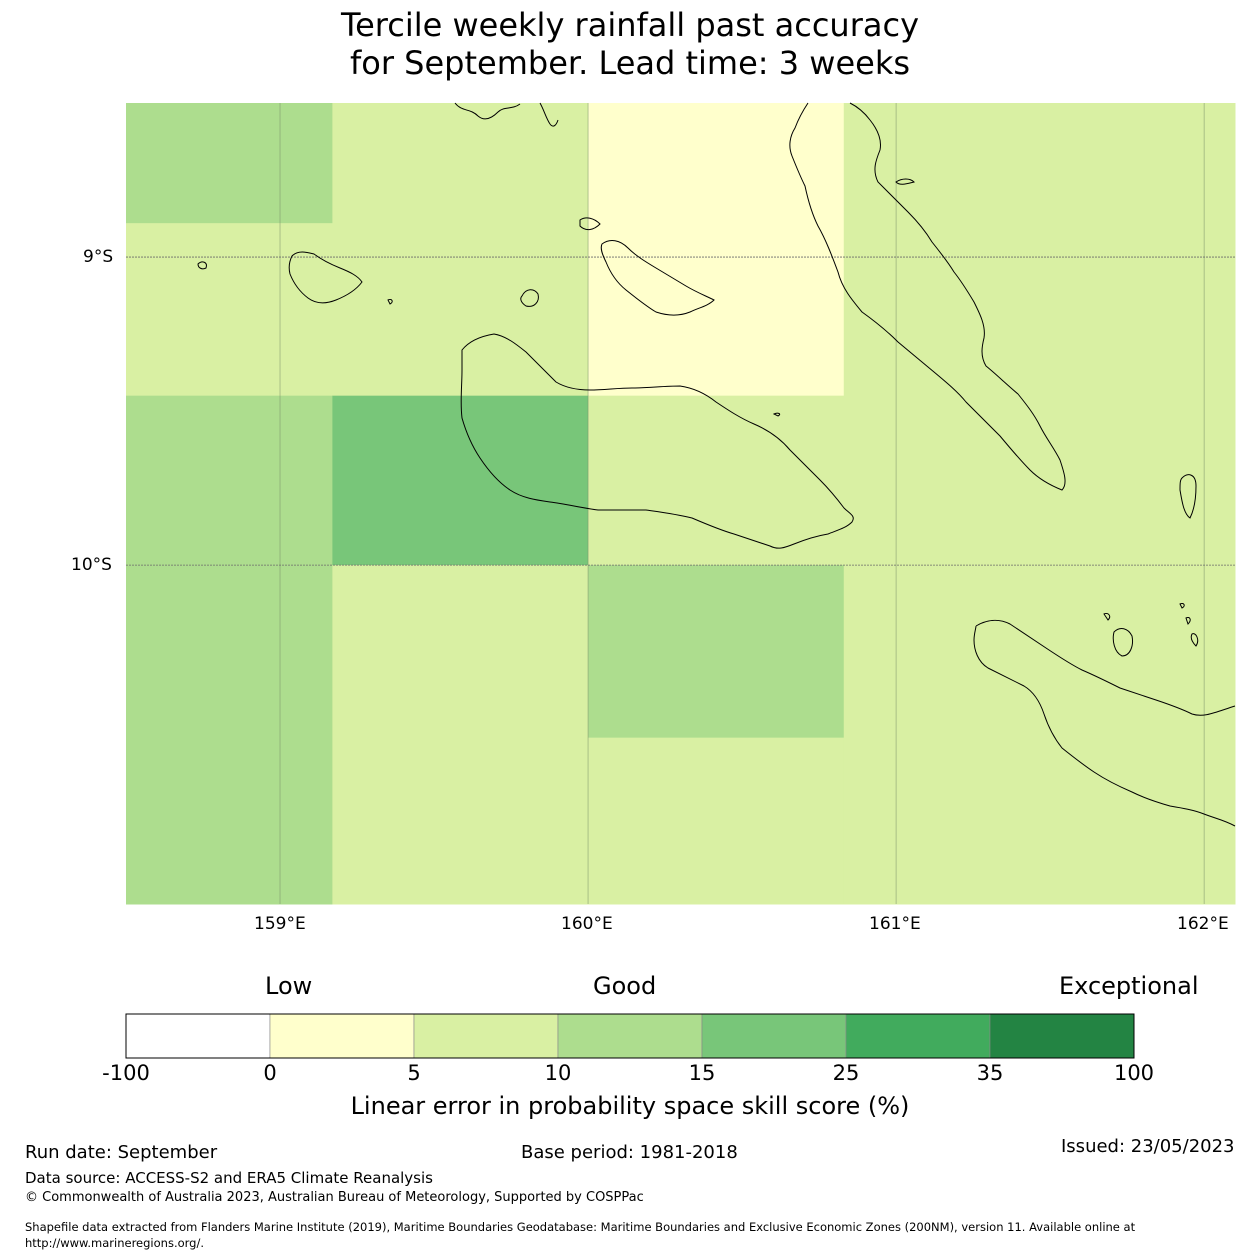 Image resolution: width=1260 pixels, height=1260 pixels. I want to click on issued-date: Issued: 23/05/2023, so click(1148, 1146).